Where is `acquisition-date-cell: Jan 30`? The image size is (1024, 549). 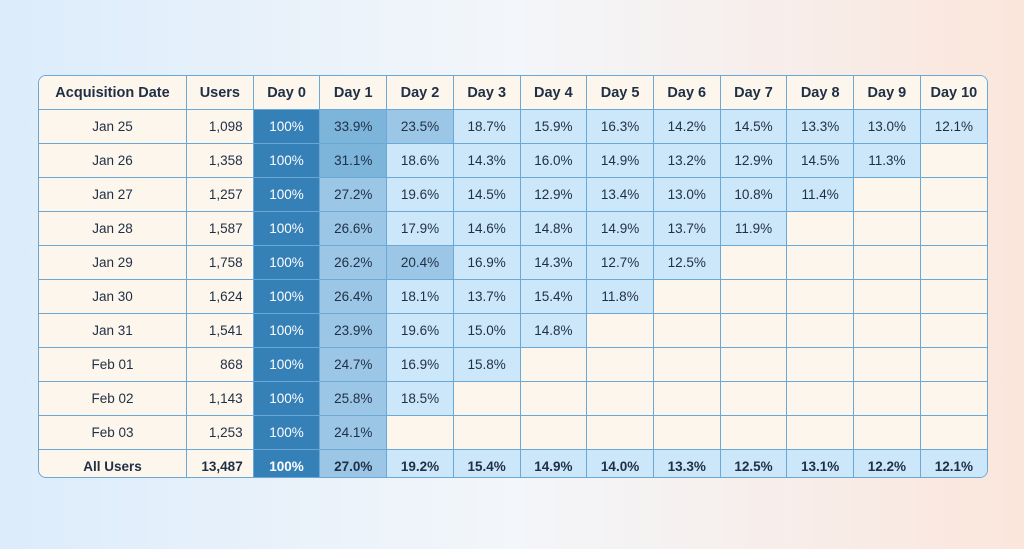
acquisition-date-cell: Jan 30 is located at coordinates (113, 296).